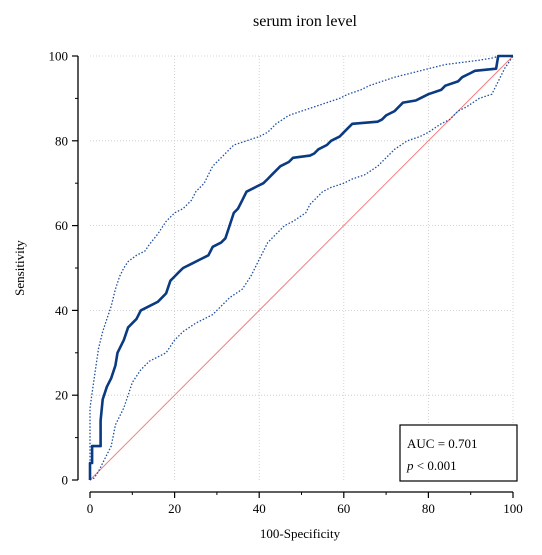  What do you see at coordinates (90, 508) in the screenshot?
I see `x-tick-label-0: 0` at bounding box center [90, 508].